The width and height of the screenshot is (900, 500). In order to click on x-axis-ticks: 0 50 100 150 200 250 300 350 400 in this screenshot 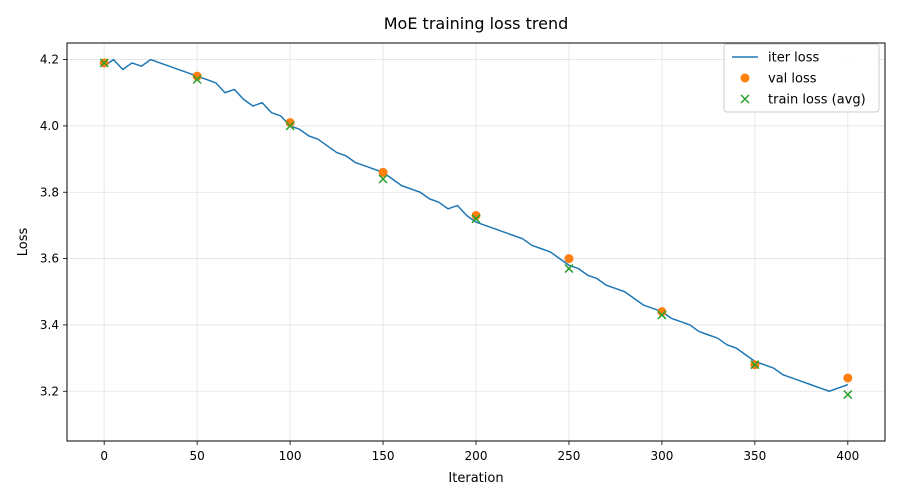, I will do `click(479, 452)`.